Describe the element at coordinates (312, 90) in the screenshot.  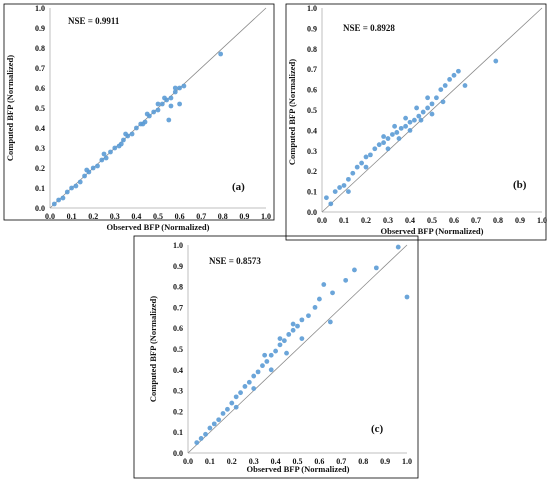
I see `panel-b-y-tick-label: 0.6` at that location.